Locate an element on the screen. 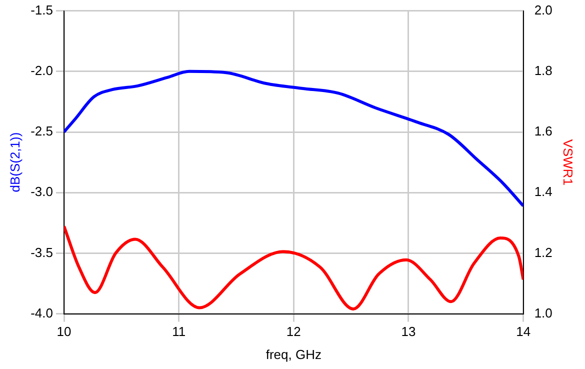  y2-tick-label: 1.8 is located at coordinates (543, 70).